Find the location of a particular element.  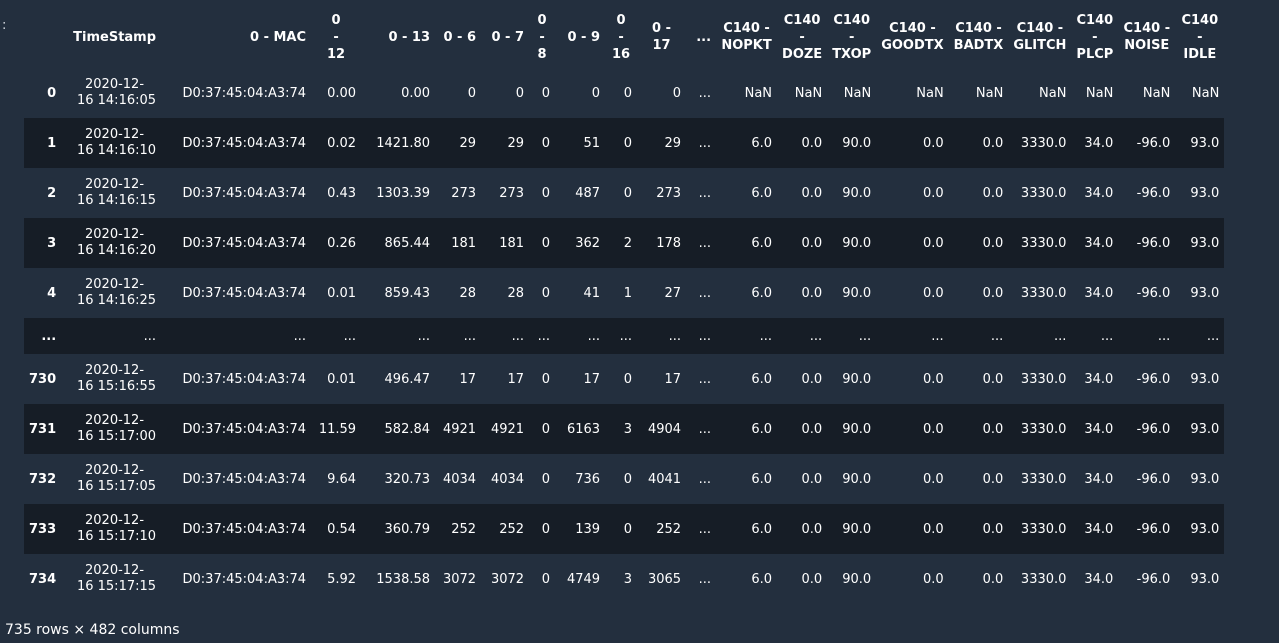

table-cell: 4749 is located at coordinates (583, 579).